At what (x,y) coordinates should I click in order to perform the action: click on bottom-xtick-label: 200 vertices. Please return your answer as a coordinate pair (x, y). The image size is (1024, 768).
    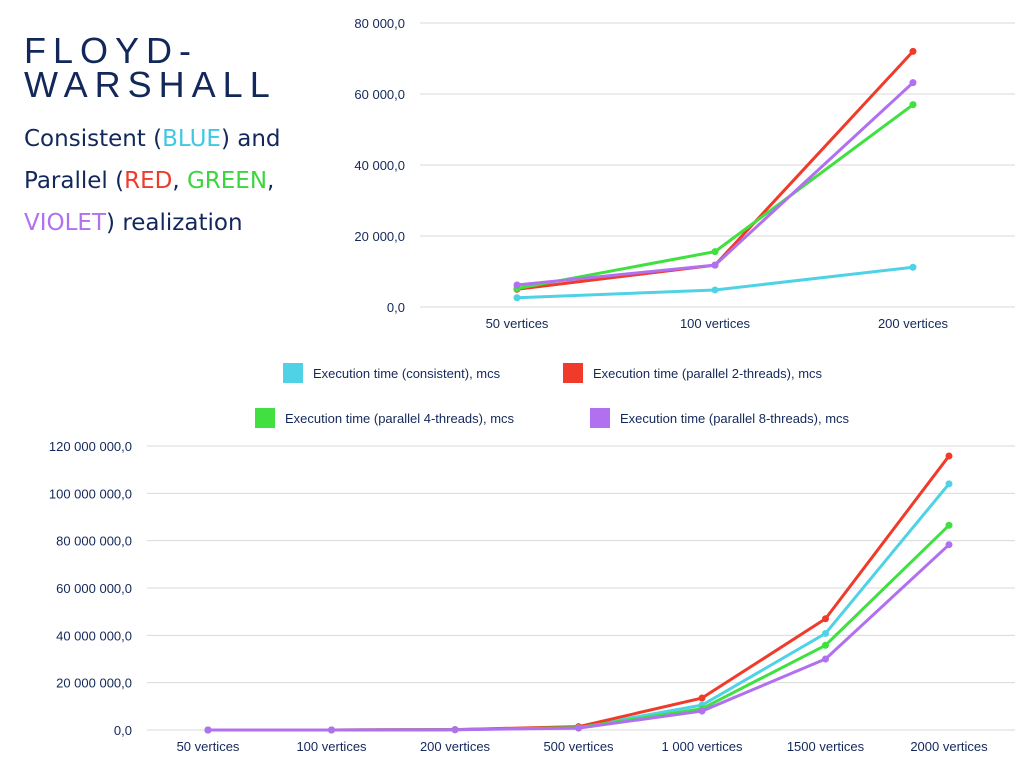
    Looking at the image, I should click on (455, 746).